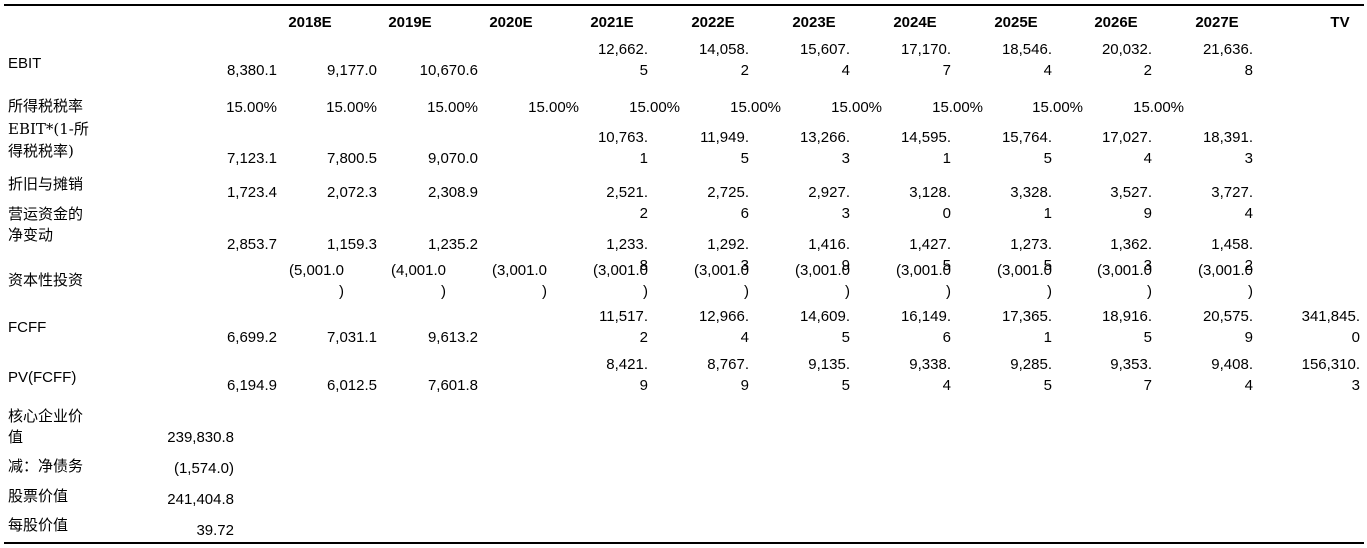 This screenshot has width=1367, height=548. I want to click on summary-value-net-debt: (1,574.0), so click(203, 468).